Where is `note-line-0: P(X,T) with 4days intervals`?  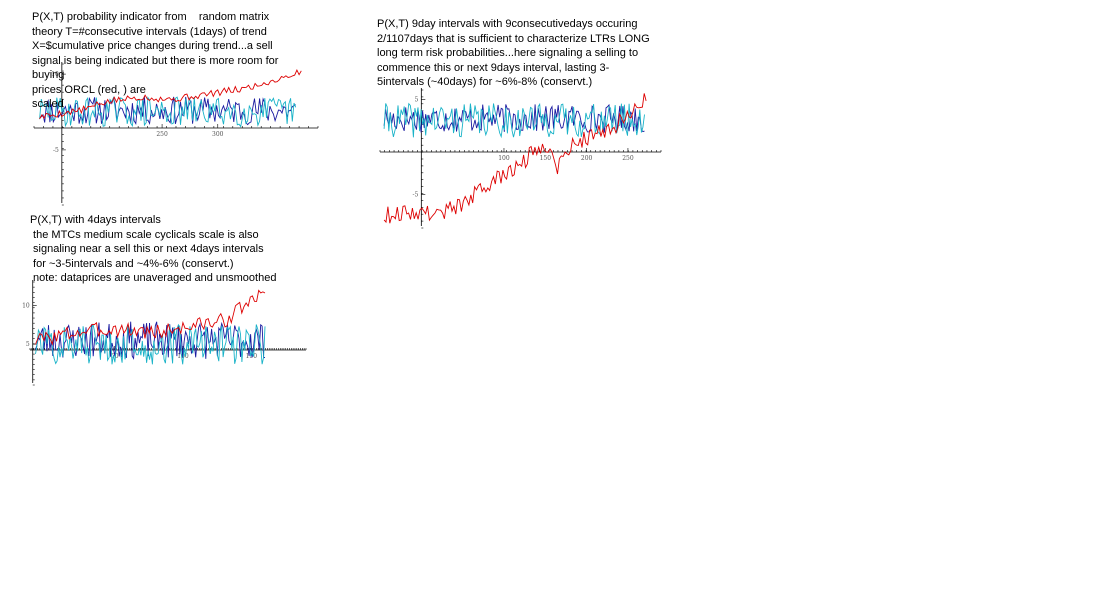
note-line-0: P(X,T) with 4days intervals is located at coordinates (95, 220).